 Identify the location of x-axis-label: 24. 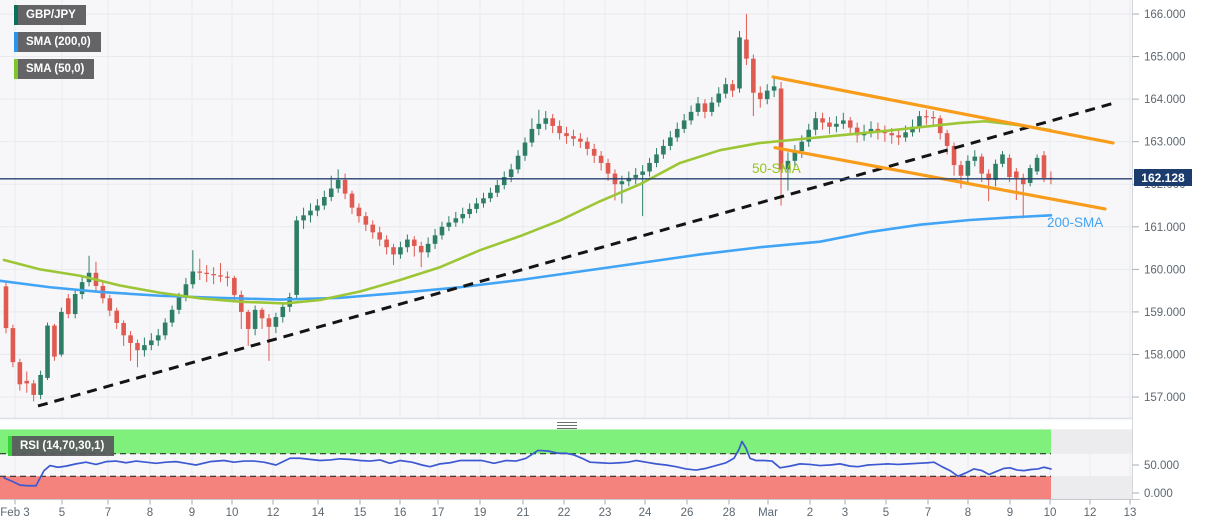
(645, 513).